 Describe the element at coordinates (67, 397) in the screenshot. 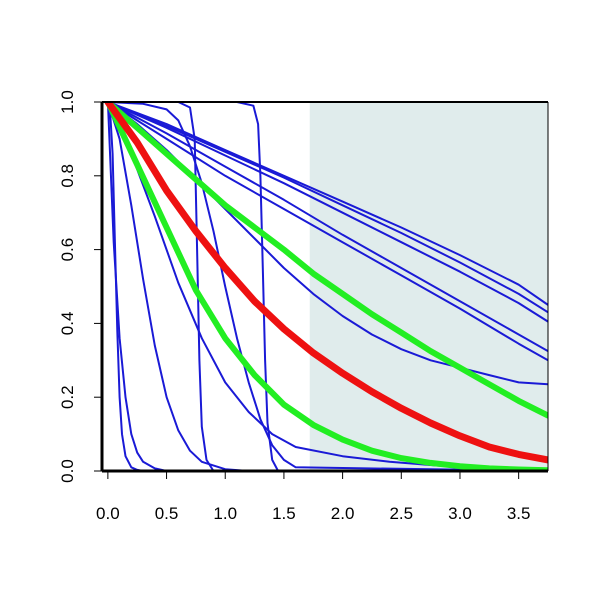

I see `y-tick-label: 0.2` at that location.